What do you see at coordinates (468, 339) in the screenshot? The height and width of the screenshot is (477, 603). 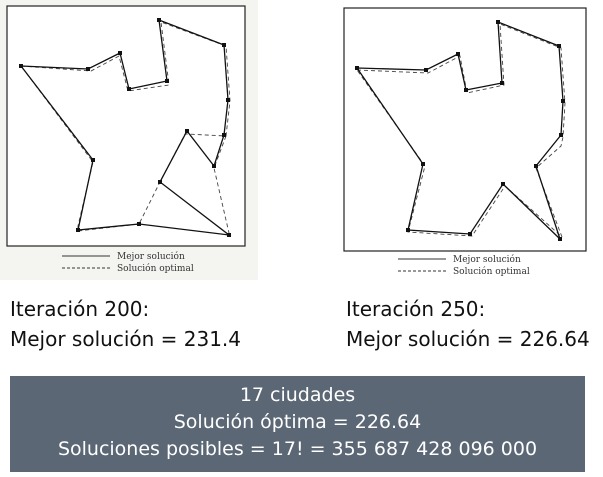 I see `caption-best-solution: Mejor solución = 226.64` at bounding box center [468, 339].